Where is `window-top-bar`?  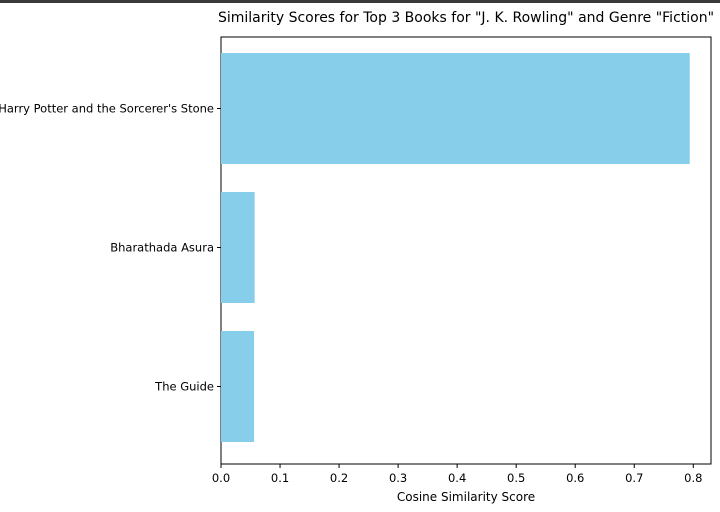 window-top-bar is located at coordinates (360, 1).